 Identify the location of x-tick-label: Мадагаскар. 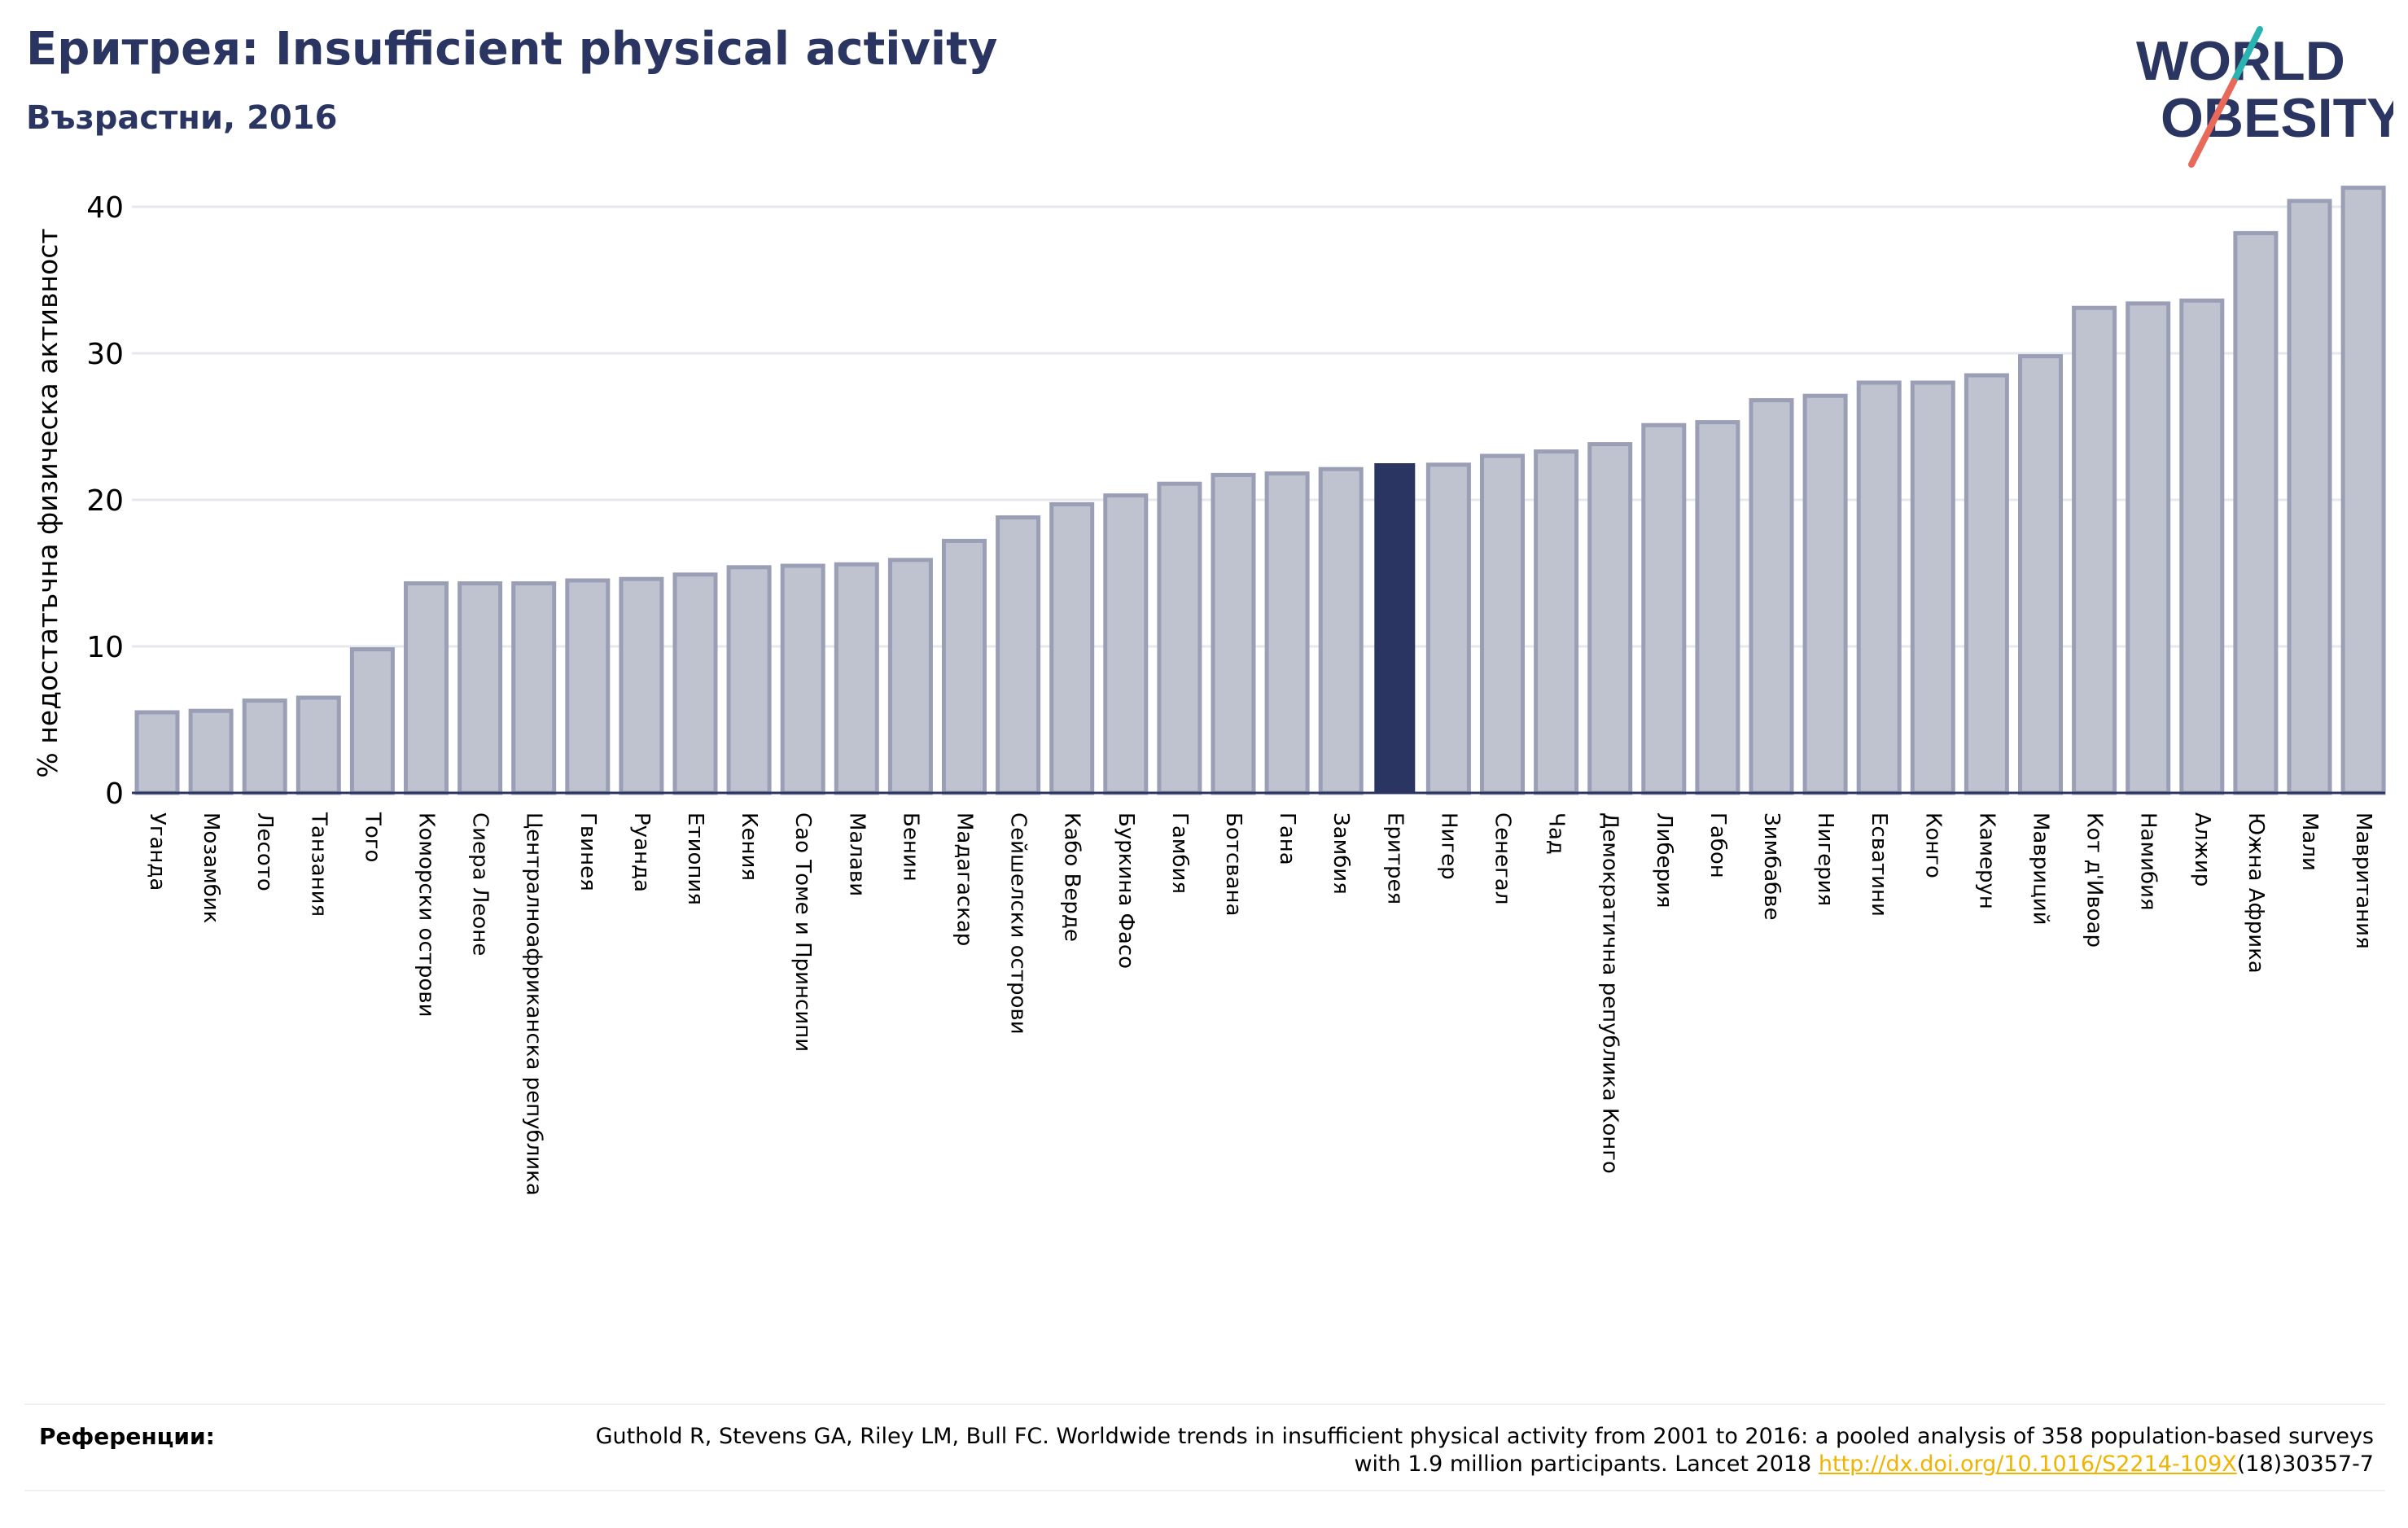
(965, 879).